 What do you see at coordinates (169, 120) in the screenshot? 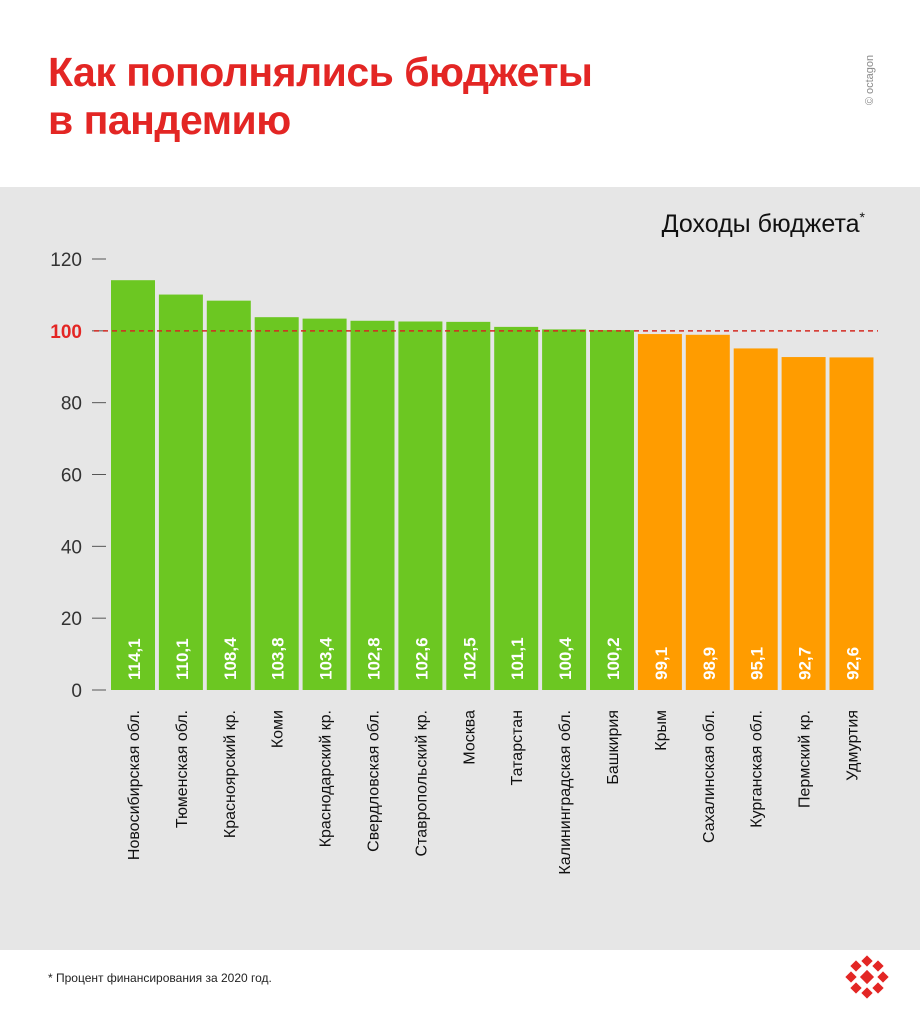
I see `title-line-2: в пандемию` at bounding box center [169, 120].